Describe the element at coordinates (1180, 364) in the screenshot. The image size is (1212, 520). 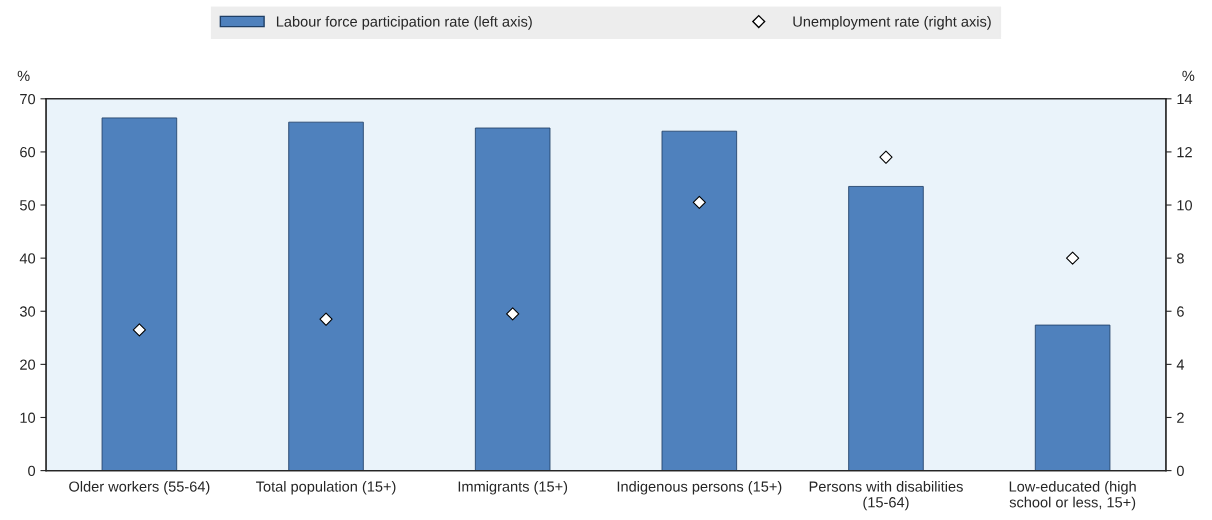
I see `y2-tick-label: 4` at that location.